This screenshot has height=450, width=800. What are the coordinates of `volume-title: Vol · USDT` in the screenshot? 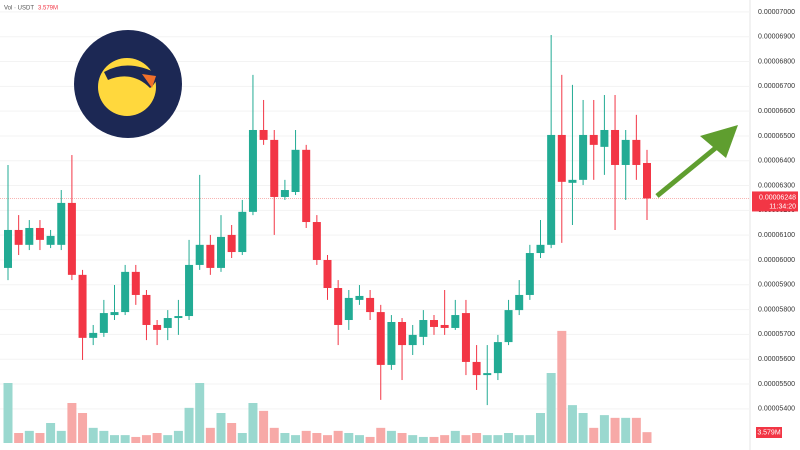 It's located at (19, 9).